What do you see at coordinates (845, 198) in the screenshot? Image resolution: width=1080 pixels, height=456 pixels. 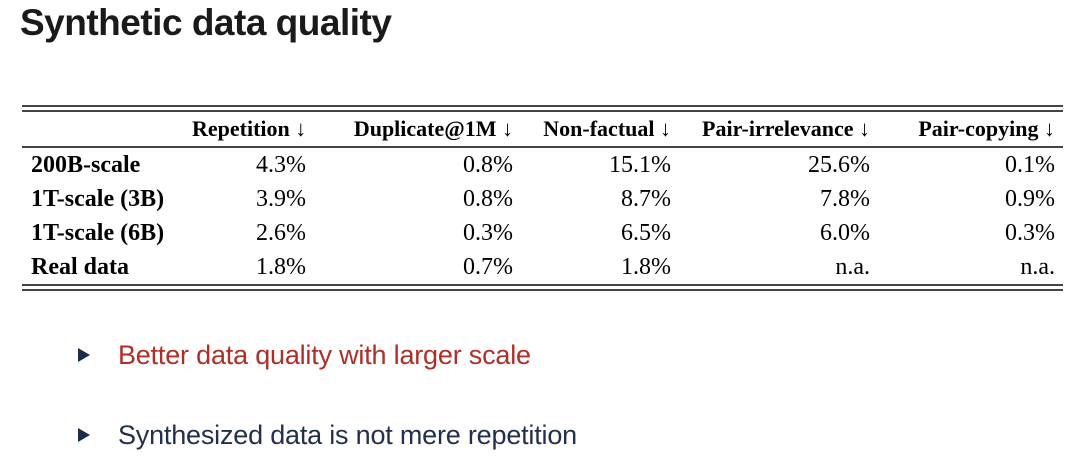 I see `table-cell: 7.8%` at bounding box center [845, 198].